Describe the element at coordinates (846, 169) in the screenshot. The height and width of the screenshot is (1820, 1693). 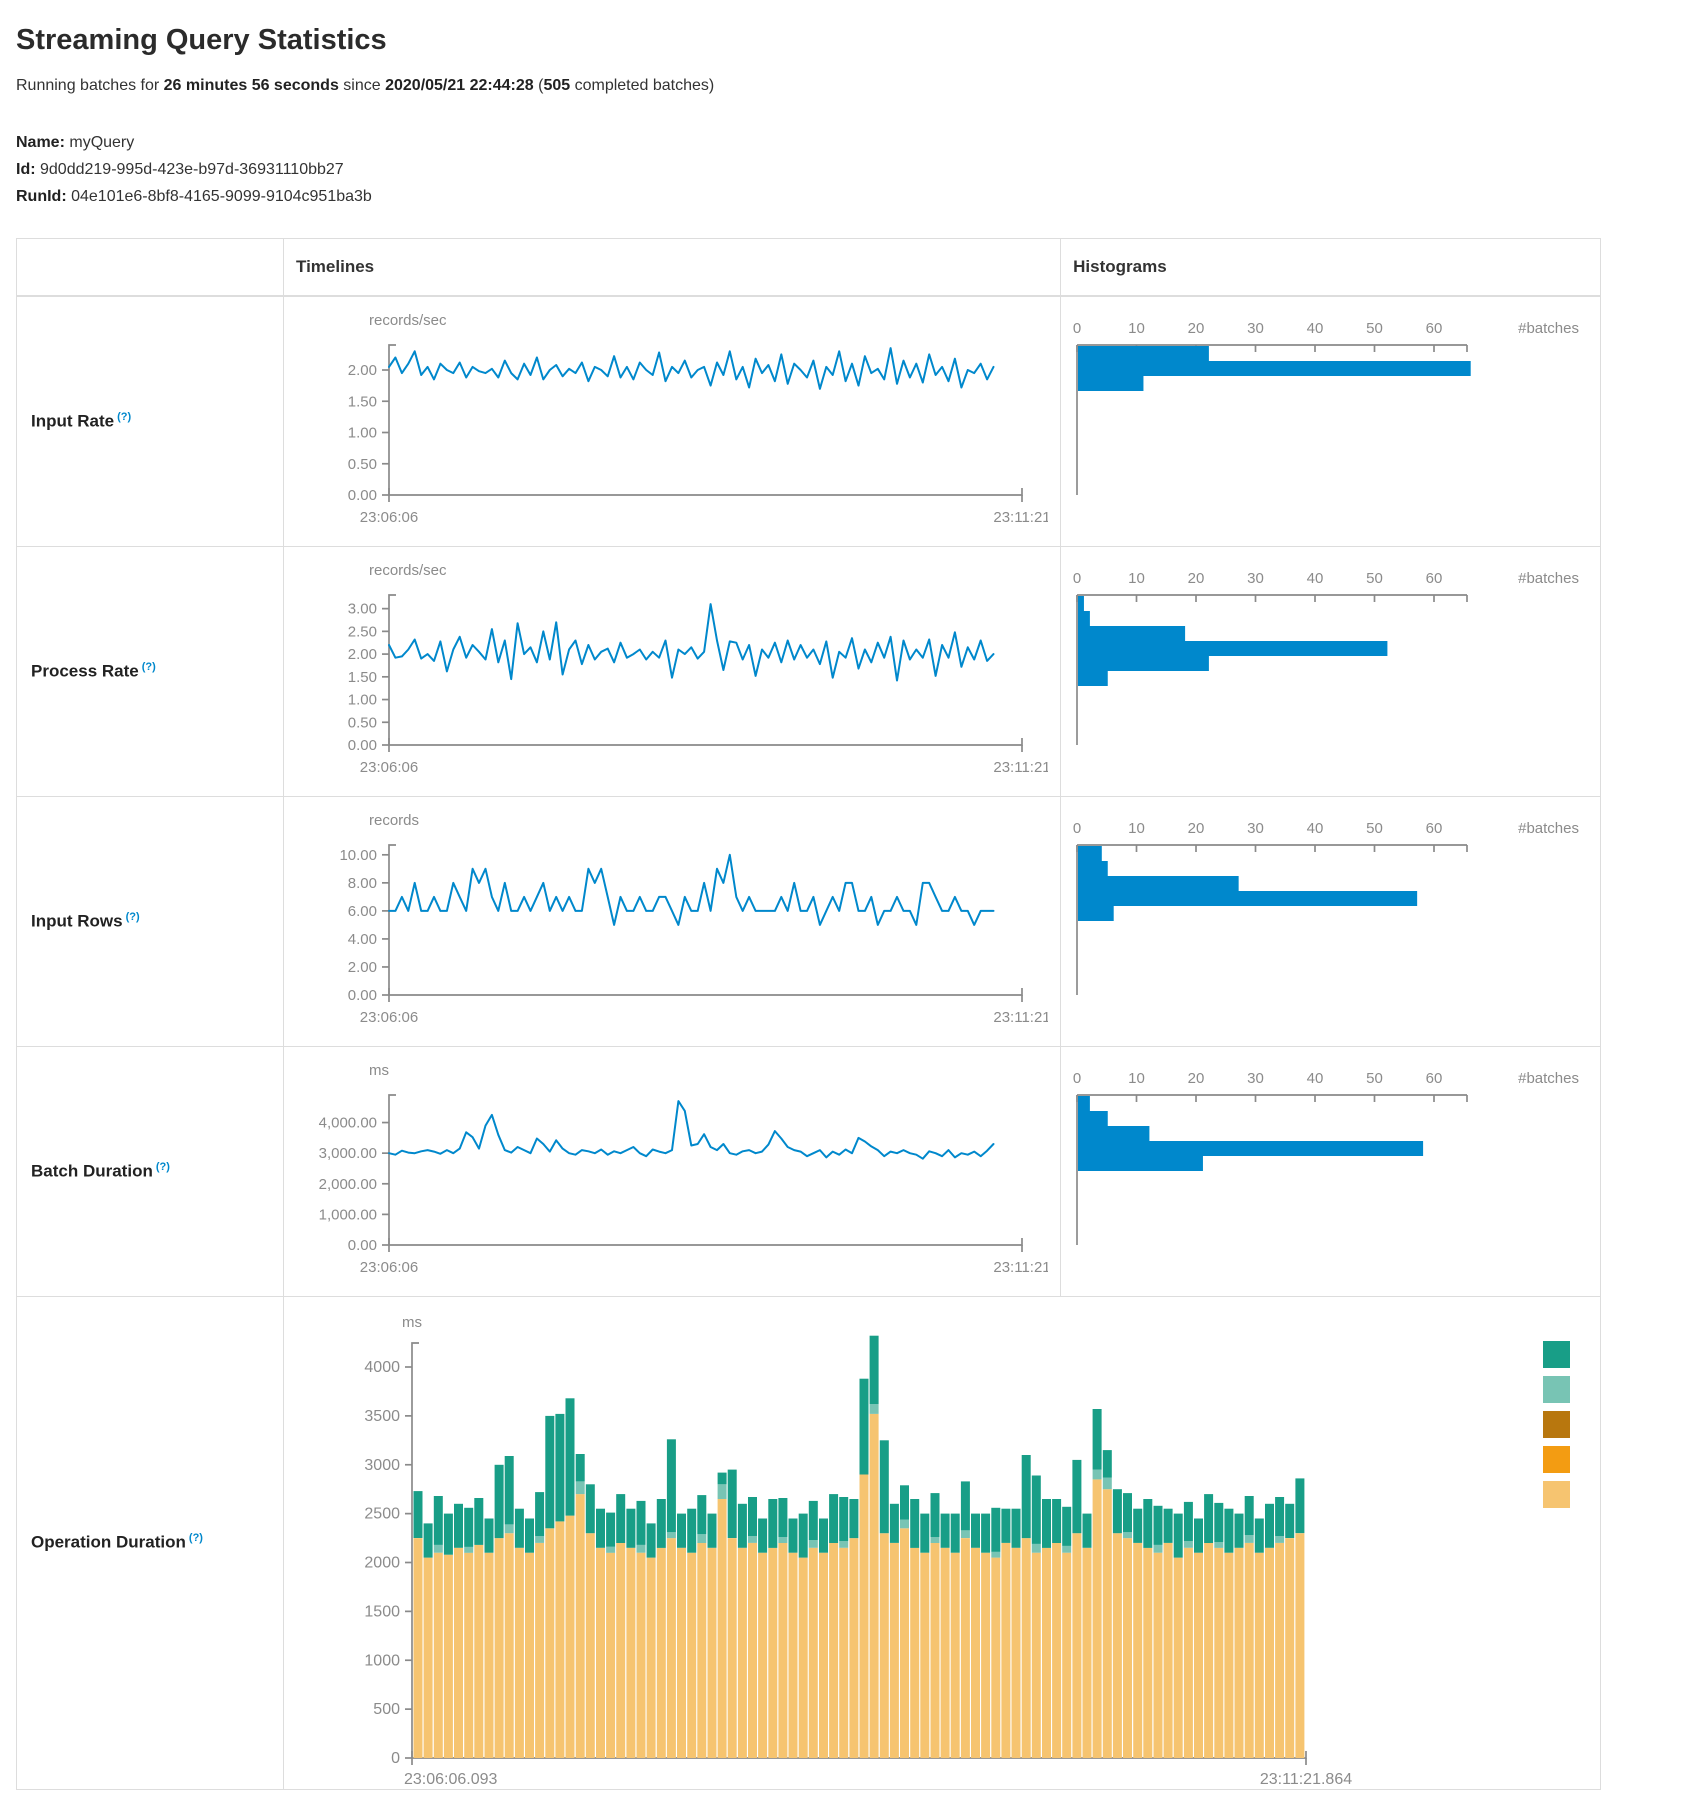
I see `query-id-line: Id: 9d0dd219-995d-423e-b97d-36931110bb27` at that location.